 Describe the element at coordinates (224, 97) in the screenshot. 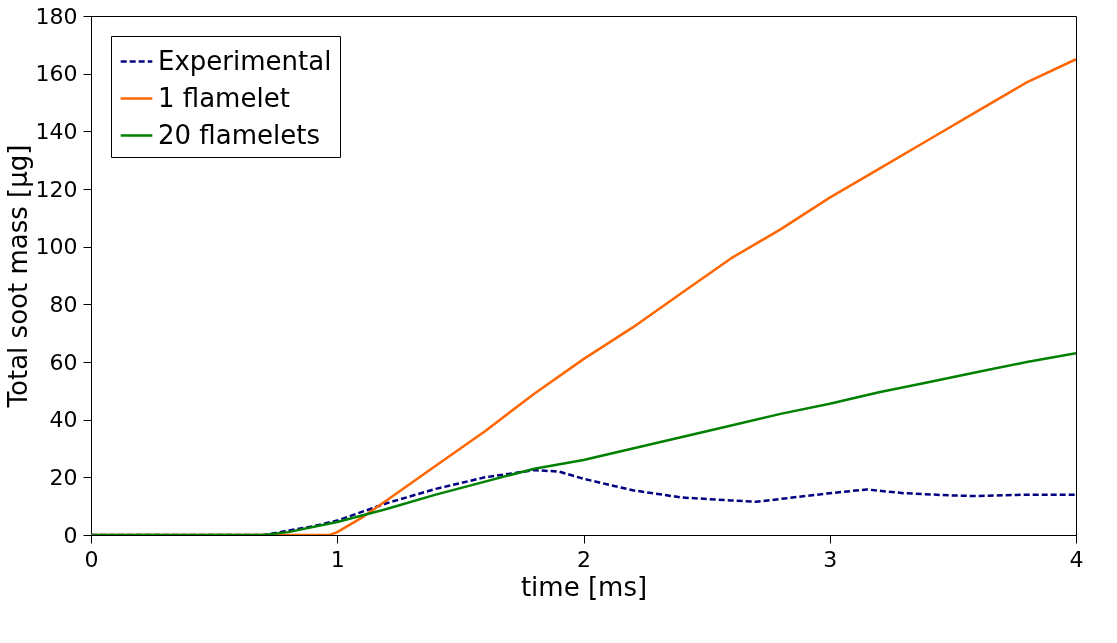

I see `legend-label: 1 flamelet` at that location.